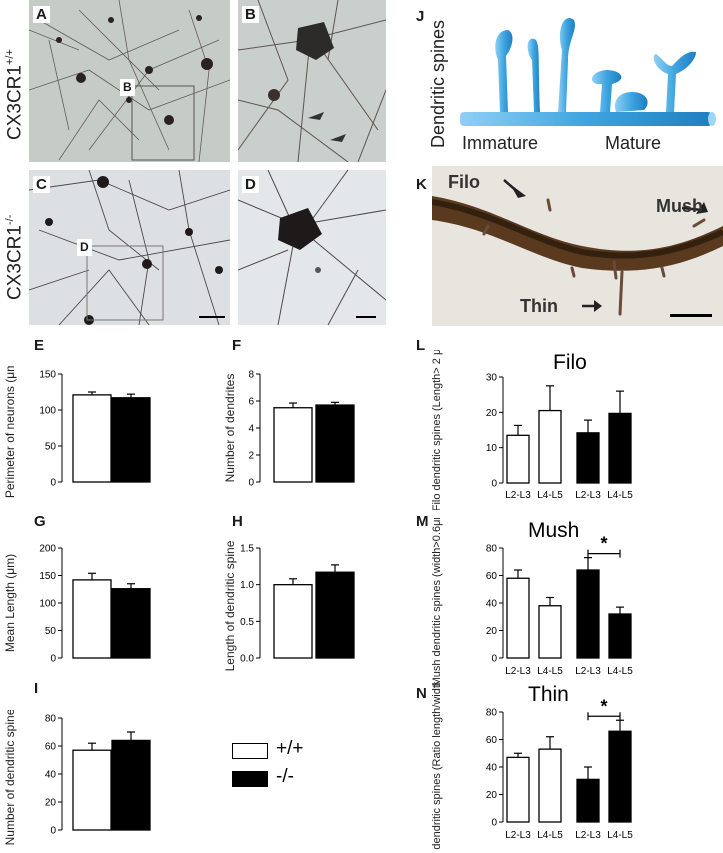  What do you see at coordinates (492, 378) in the screenshot?
I see `y-tick-label: 30` at bounding box center [492, 378].